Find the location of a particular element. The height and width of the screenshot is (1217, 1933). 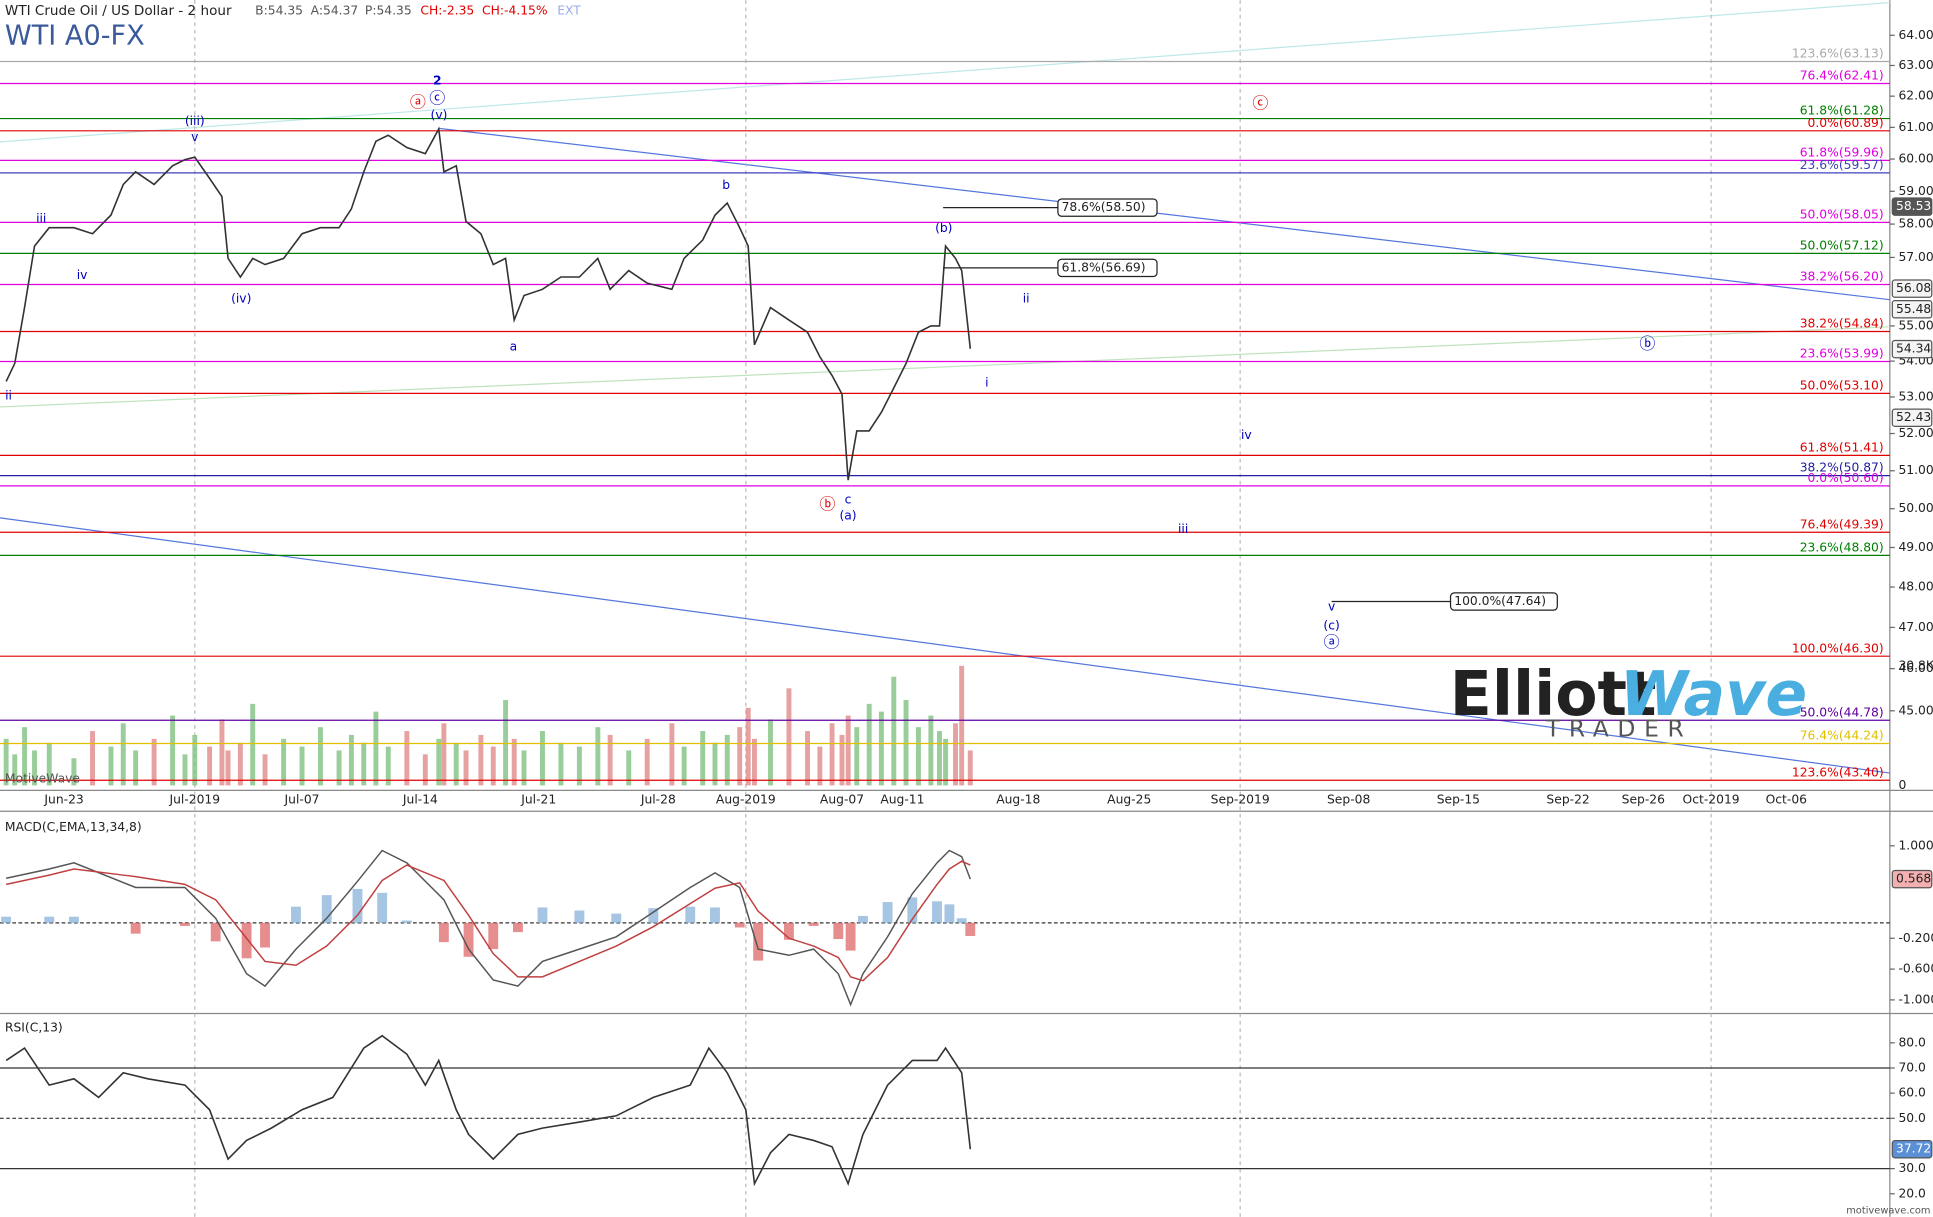

price-marker-label: 55.48 is located at coordinates (1913, 309).